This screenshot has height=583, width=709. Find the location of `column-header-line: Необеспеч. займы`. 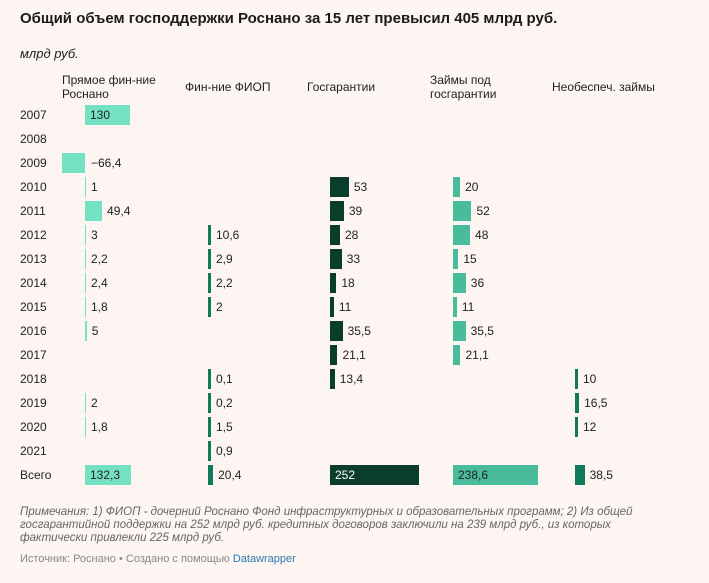

column-header-line: Необеспеч. займы is located at coordinates (603, 87).